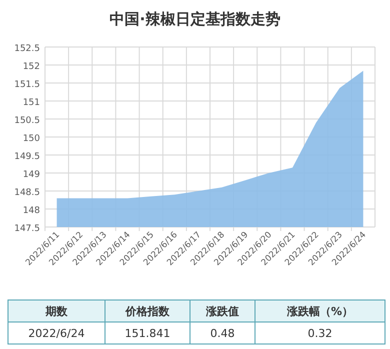  Describe the element at coordinates (27, 49) in the screenshot. I see `y-tick-label: 152.5` at that location.